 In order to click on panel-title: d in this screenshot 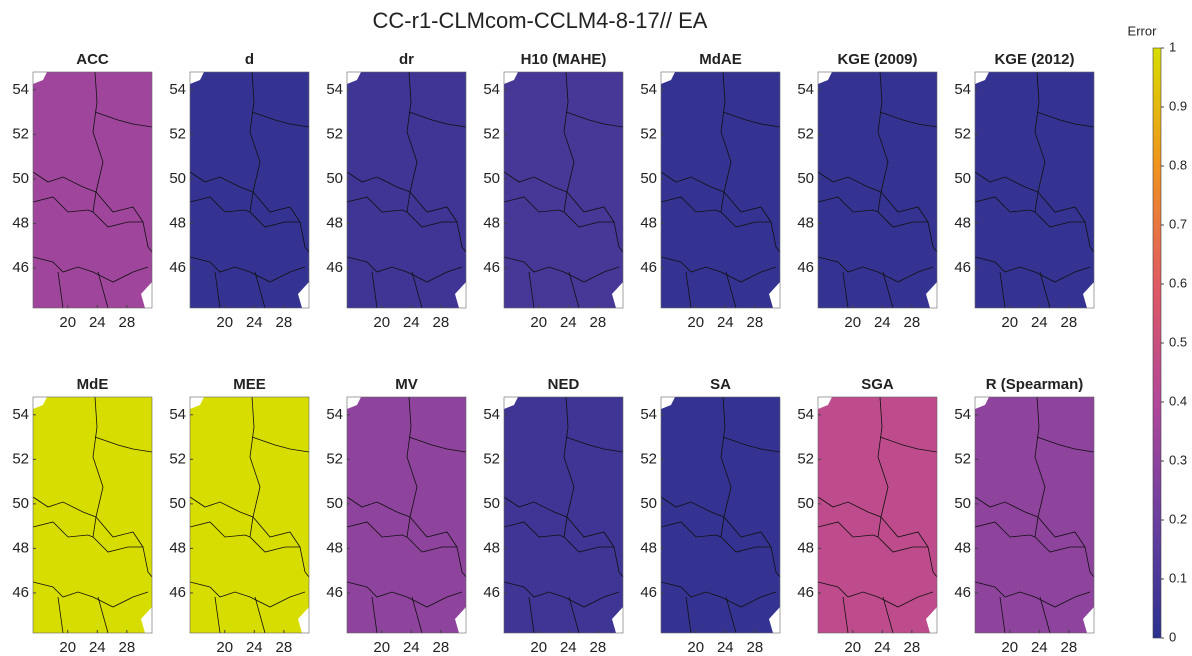, I will do `click(249, 59)`.